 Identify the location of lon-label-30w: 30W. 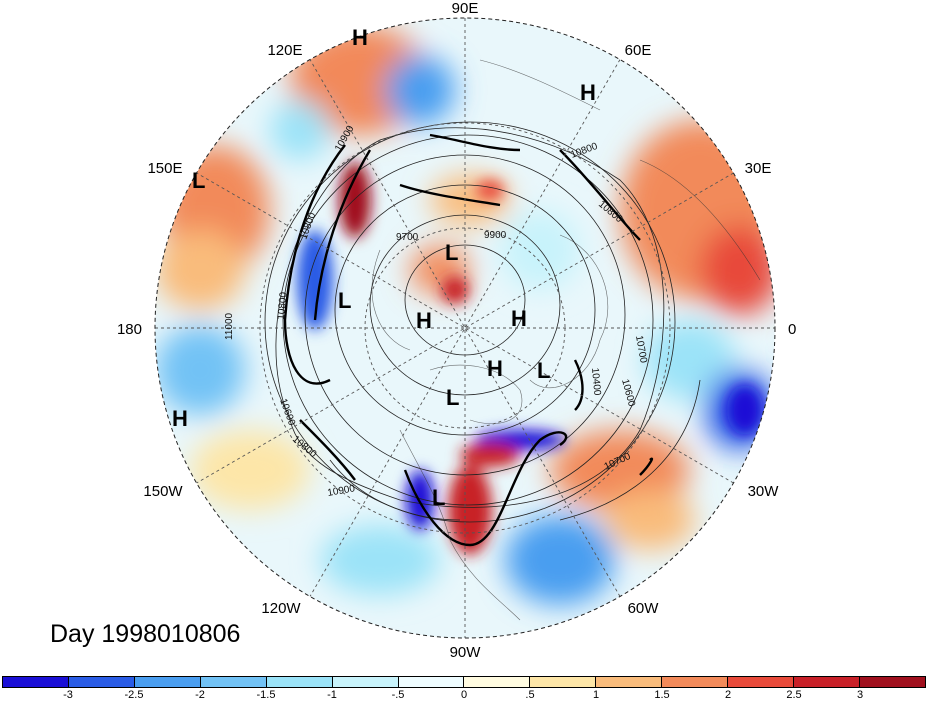
(764, 491).